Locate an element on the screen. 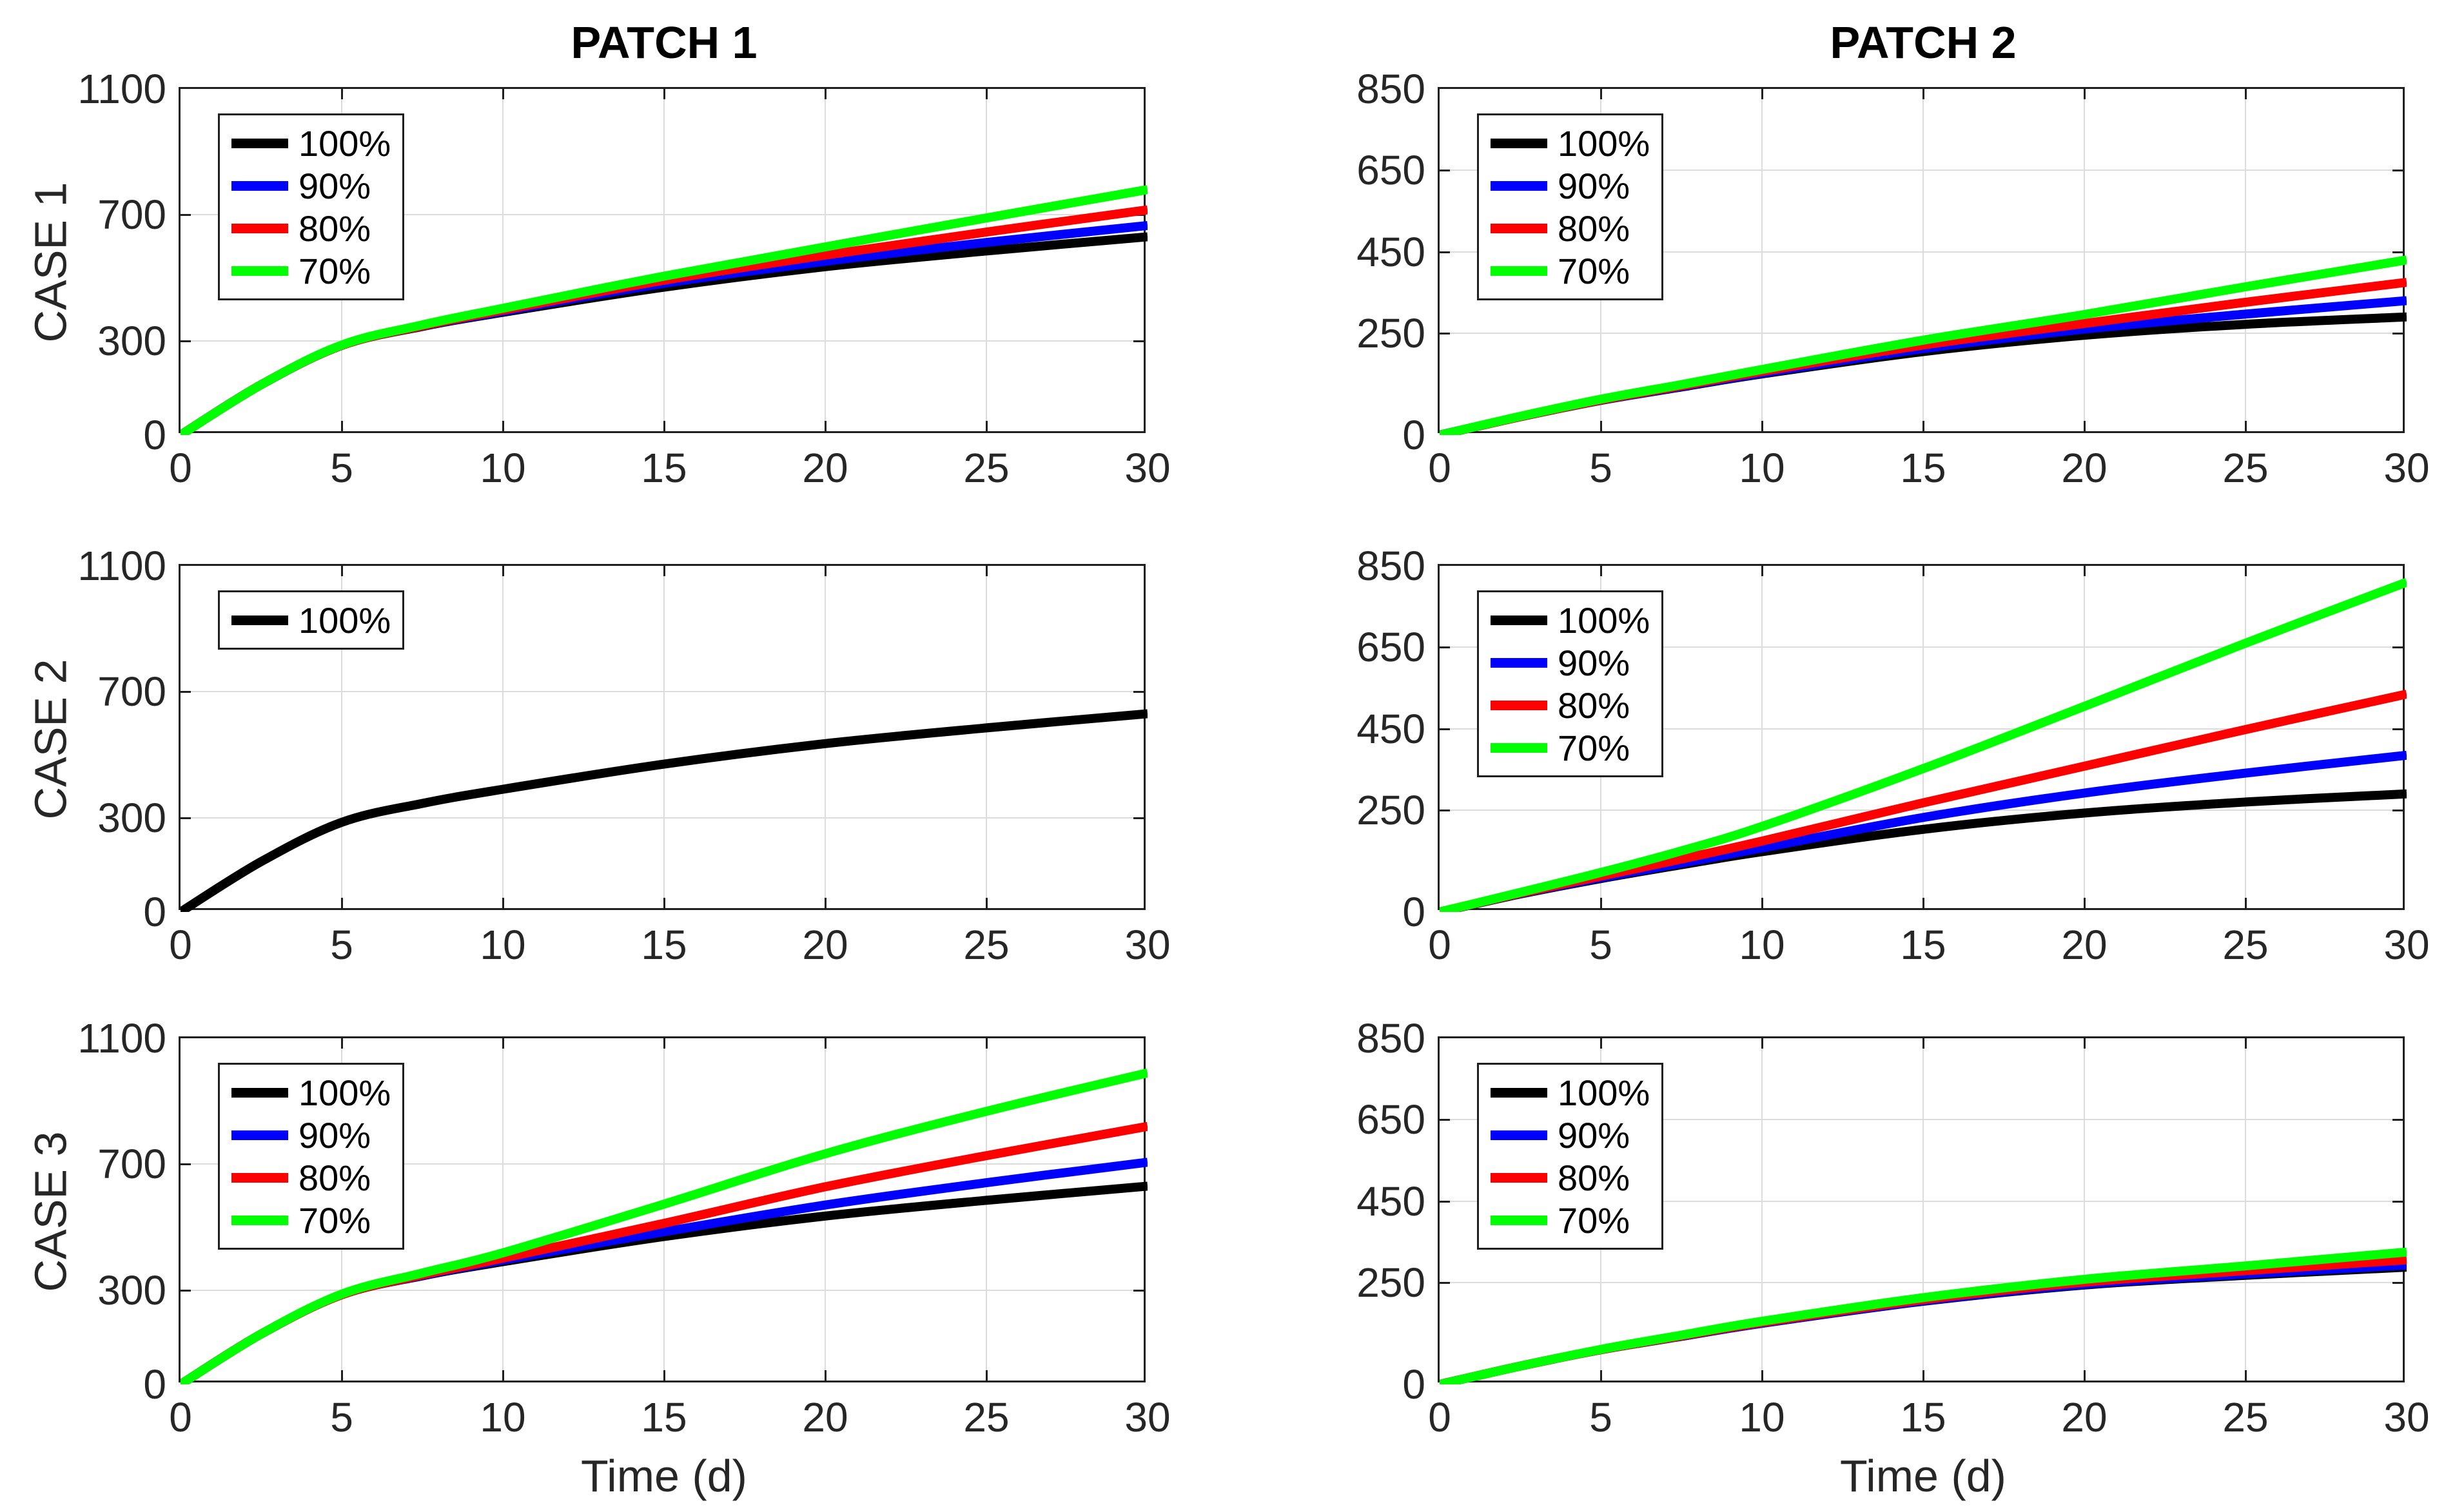 The width and height of the screenshot is (2455, 1512). x-tick-label: 25 is located at coordinates (986, 945).